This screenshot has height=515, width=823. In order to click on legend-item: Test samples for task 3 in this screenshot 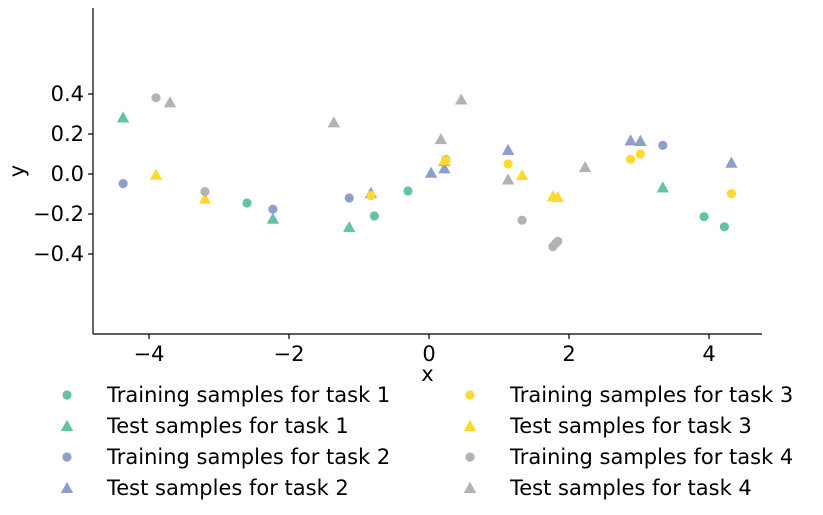, I will do `click(607, 426)`.